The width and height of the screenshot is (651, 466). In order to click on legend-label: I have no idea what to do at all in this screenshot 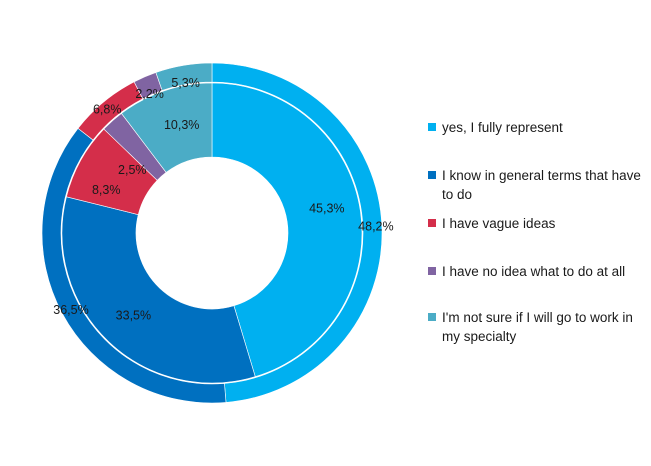, I will do `click(534, 271)`.